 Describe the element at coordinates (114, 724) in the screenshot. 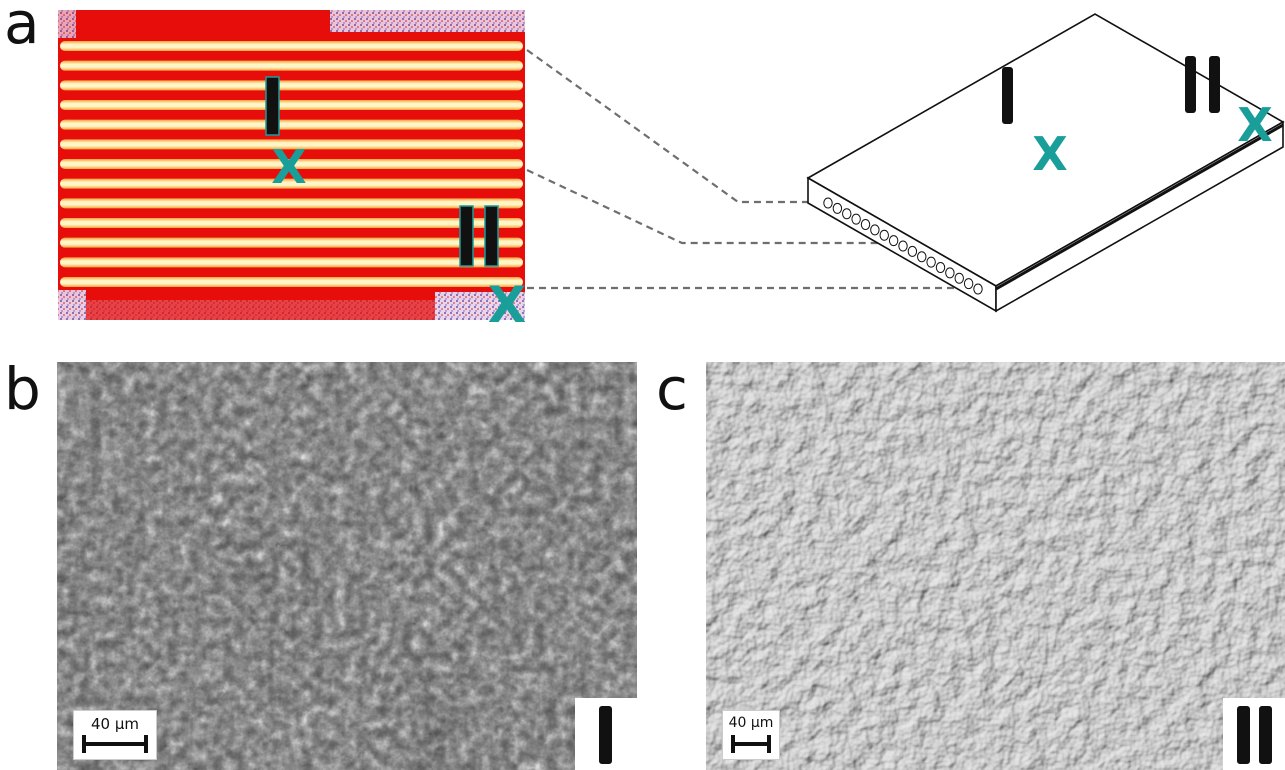

I see `scalebar-label-b: 40 µm` at that location.